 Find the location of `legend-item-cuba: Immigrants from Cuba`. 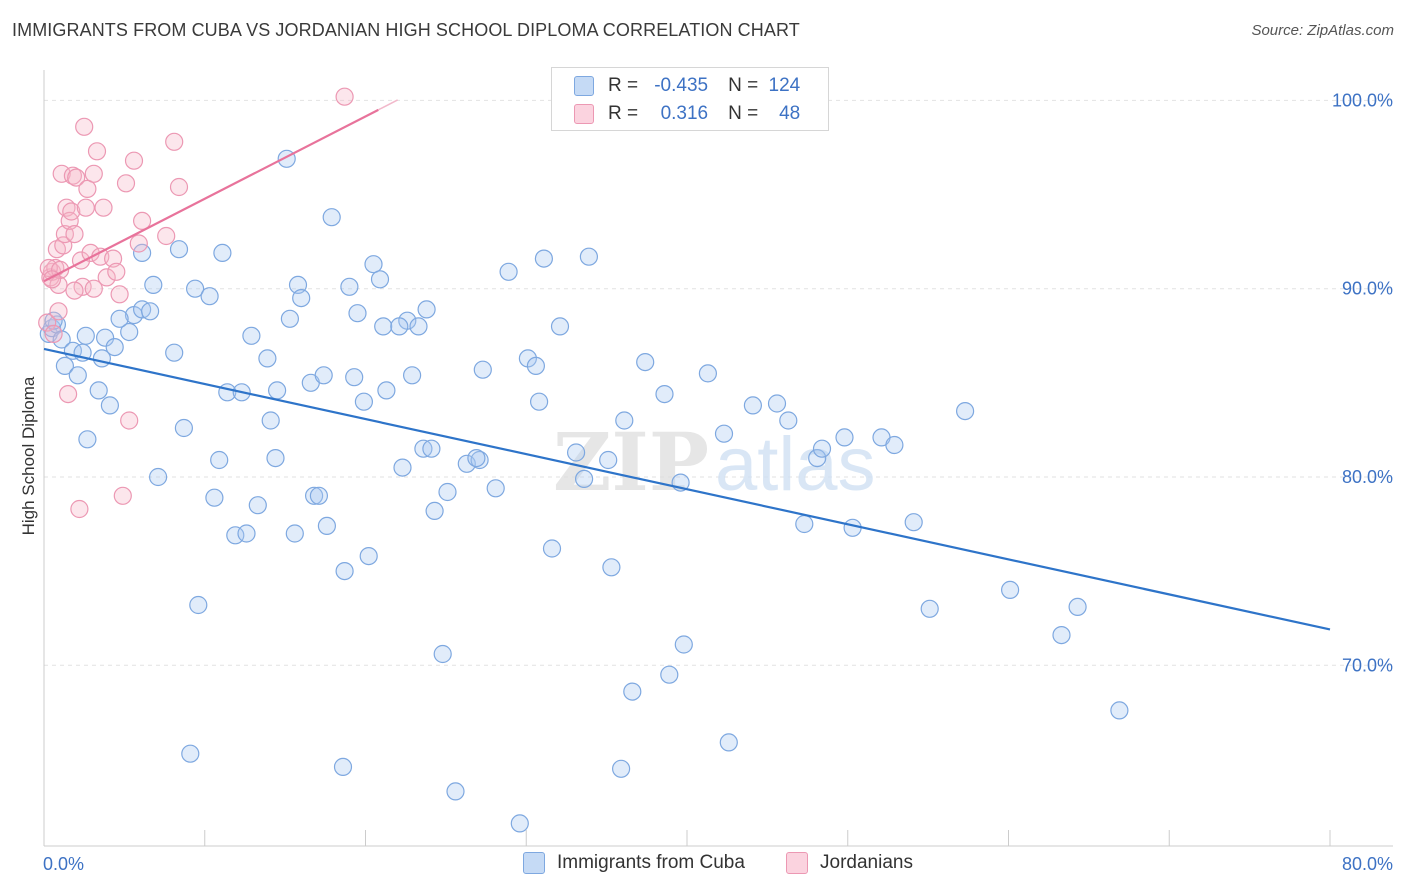

legend-item-cuba: Immigrants from Cuba is located at coordinates (634, 863).